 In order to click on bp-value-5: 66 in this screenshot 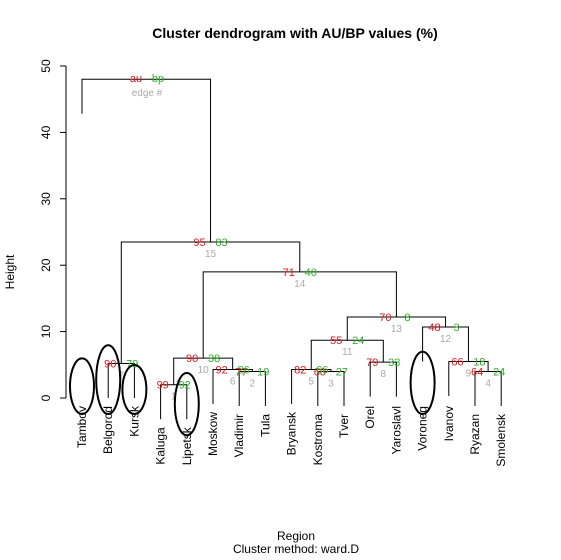, I will do `click(322, 370)`.